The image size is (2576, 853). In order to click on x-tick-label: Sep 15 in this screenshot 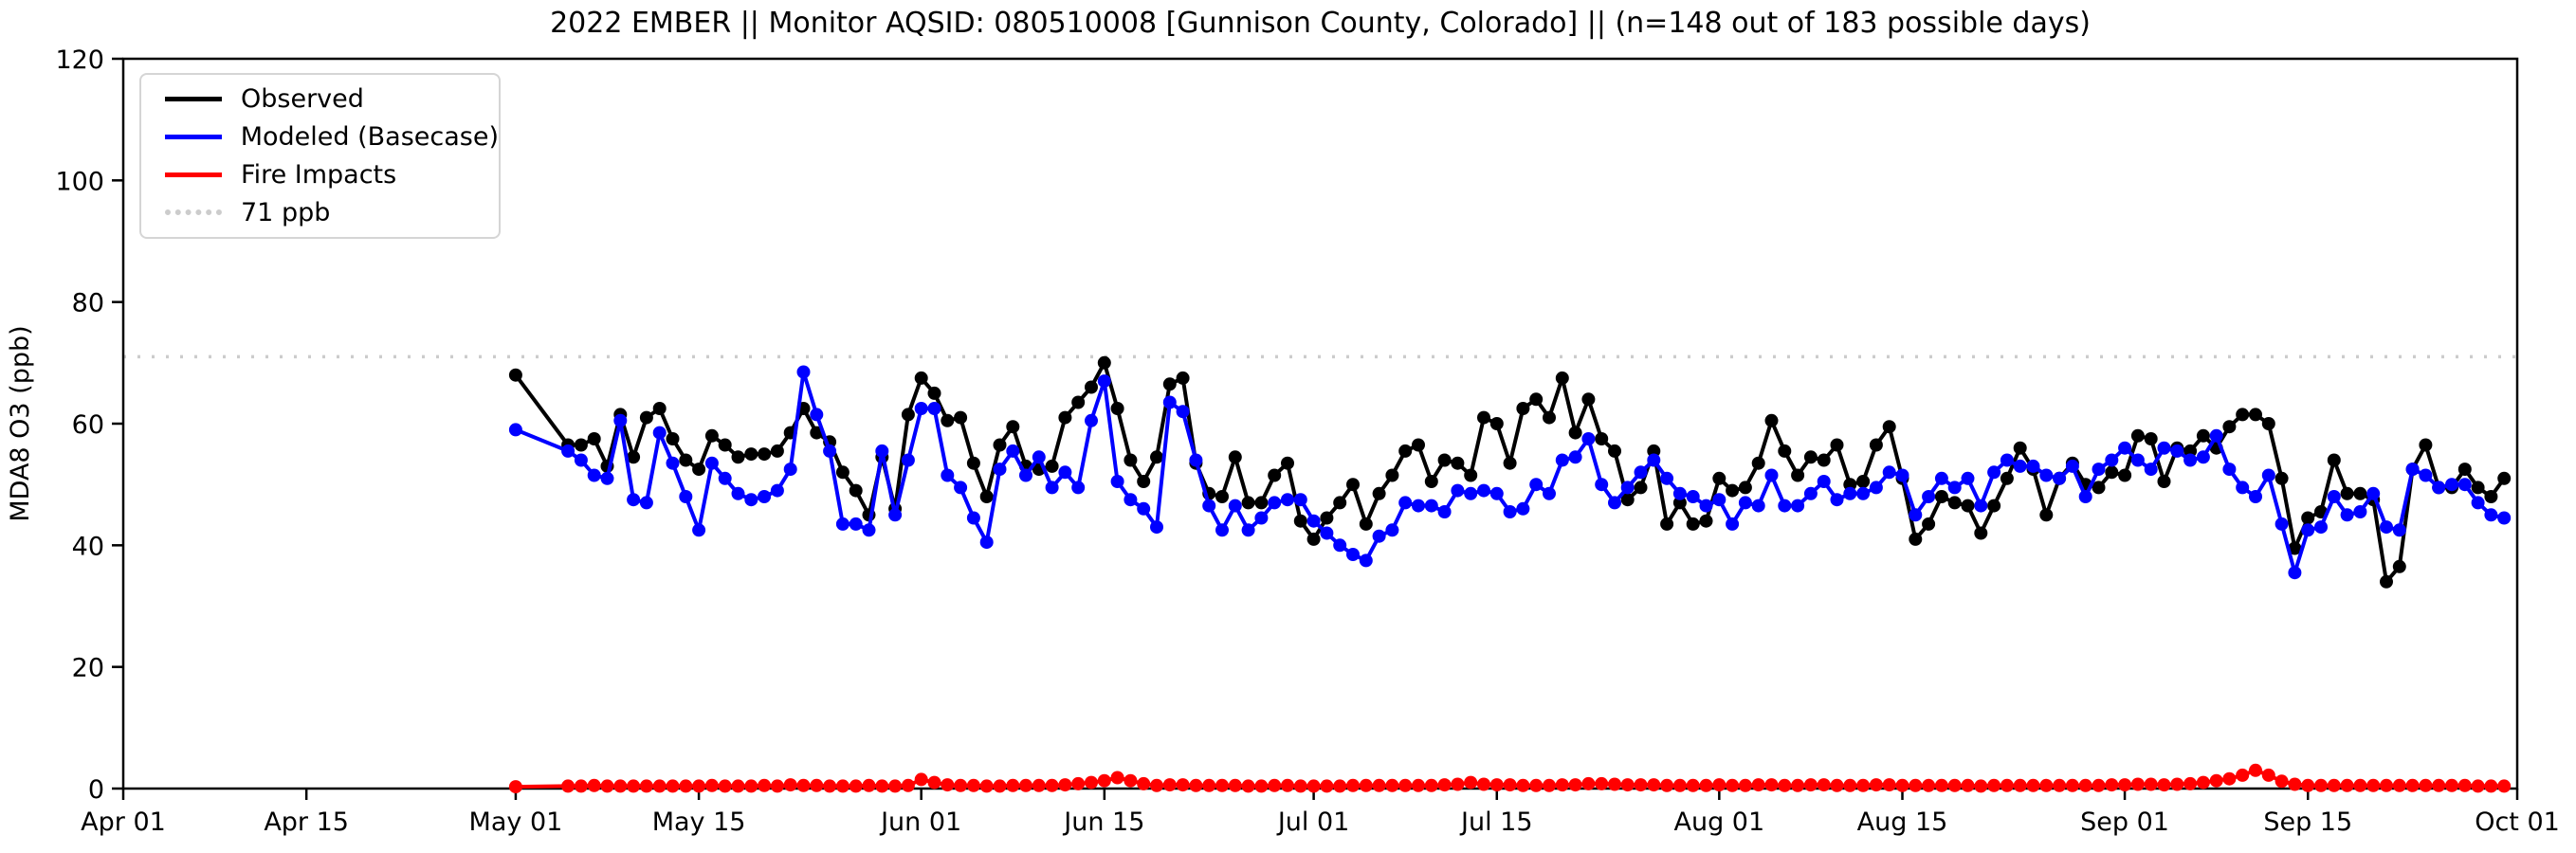, I will do `click(2307, 822)`.